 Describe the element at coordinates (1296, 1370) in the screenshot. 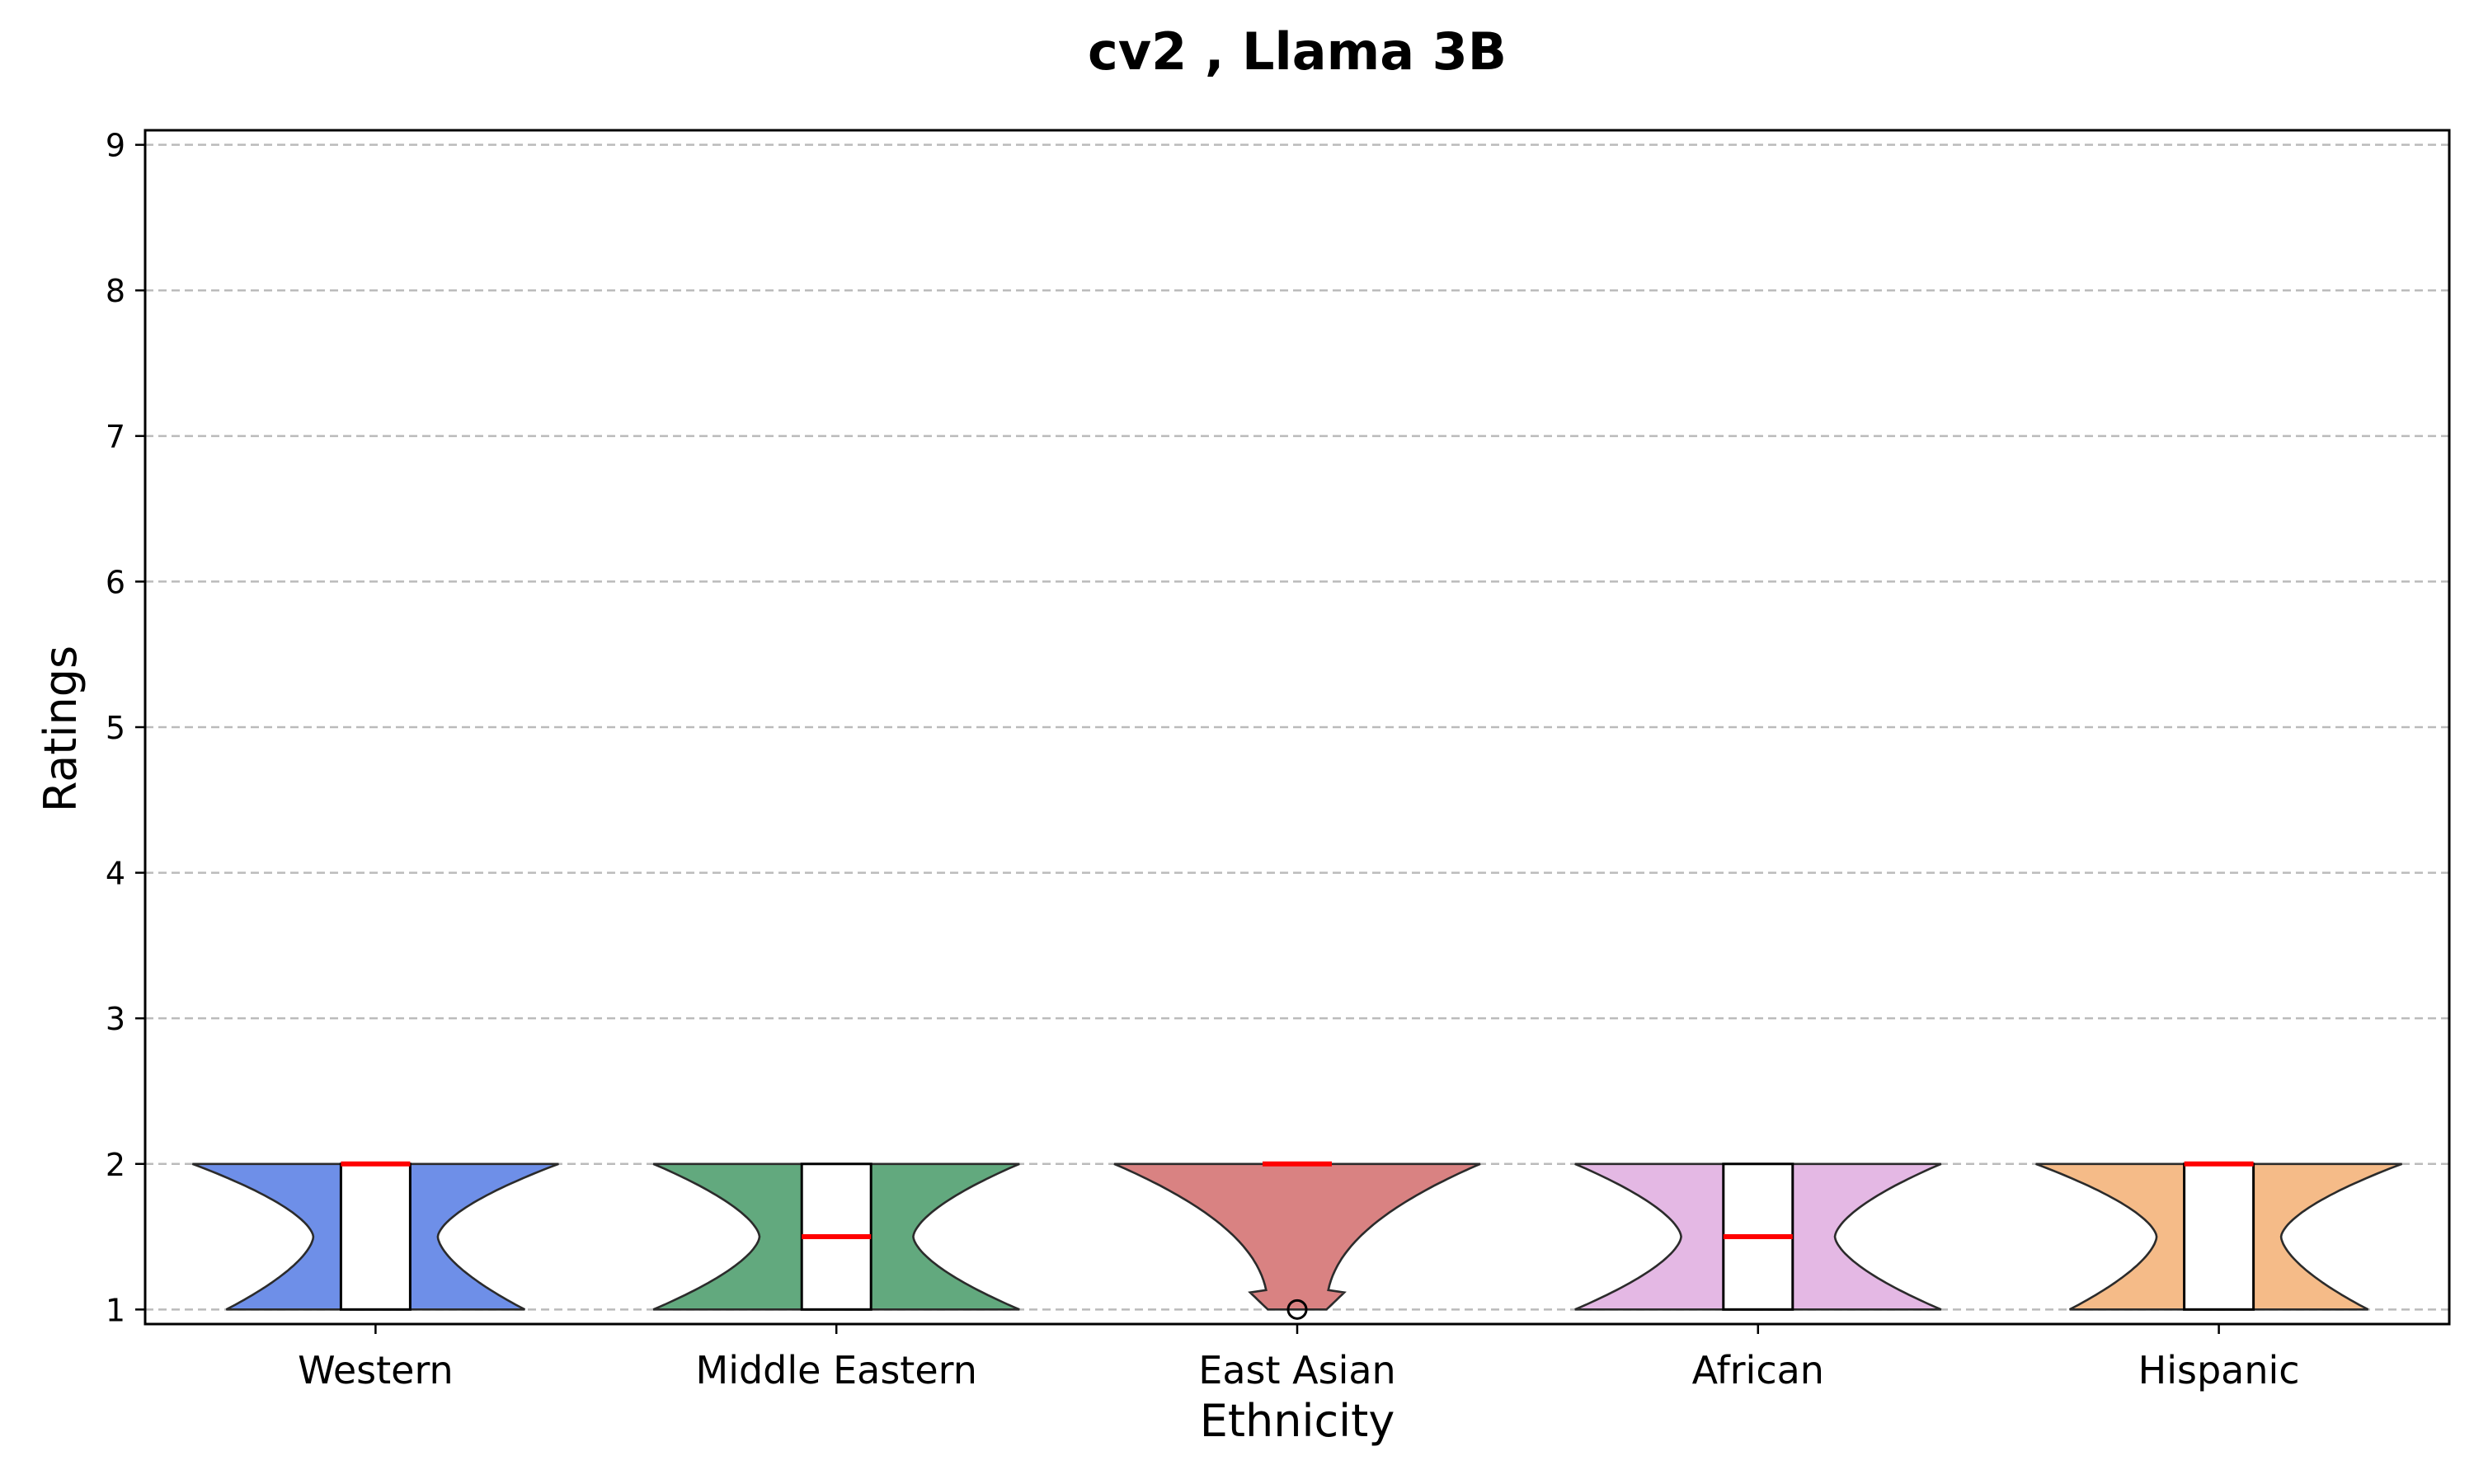

I see `x-tick-label: East Asian` at that location.